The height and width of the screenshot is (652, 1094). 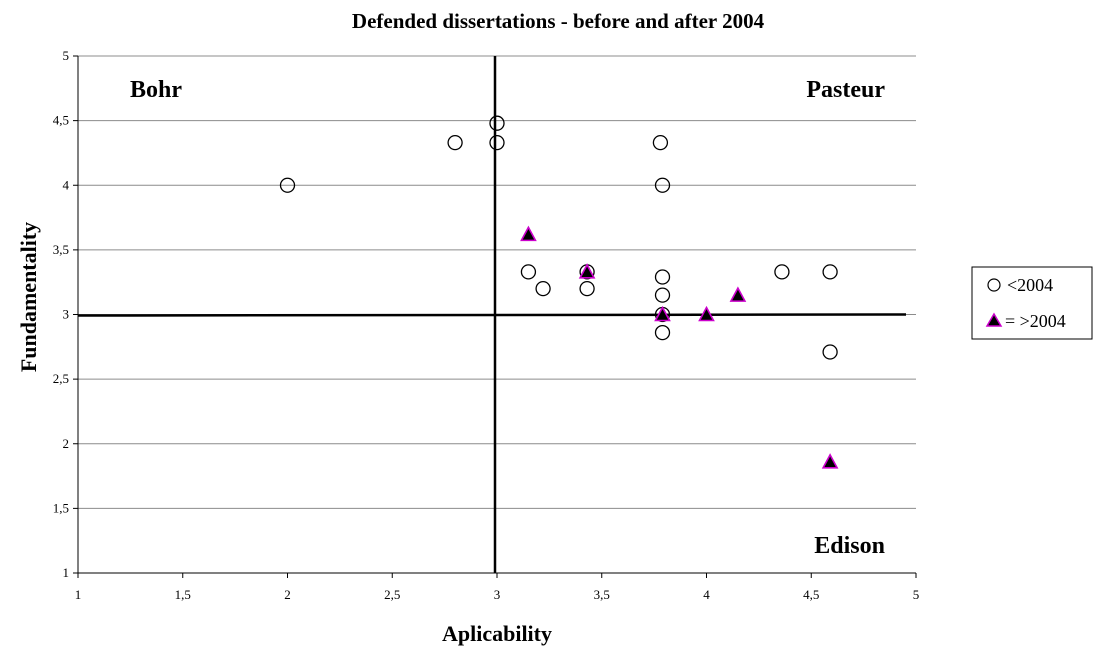 I want to click on quadrant-label-bohr: Bohr, so click(x=156, y=90).